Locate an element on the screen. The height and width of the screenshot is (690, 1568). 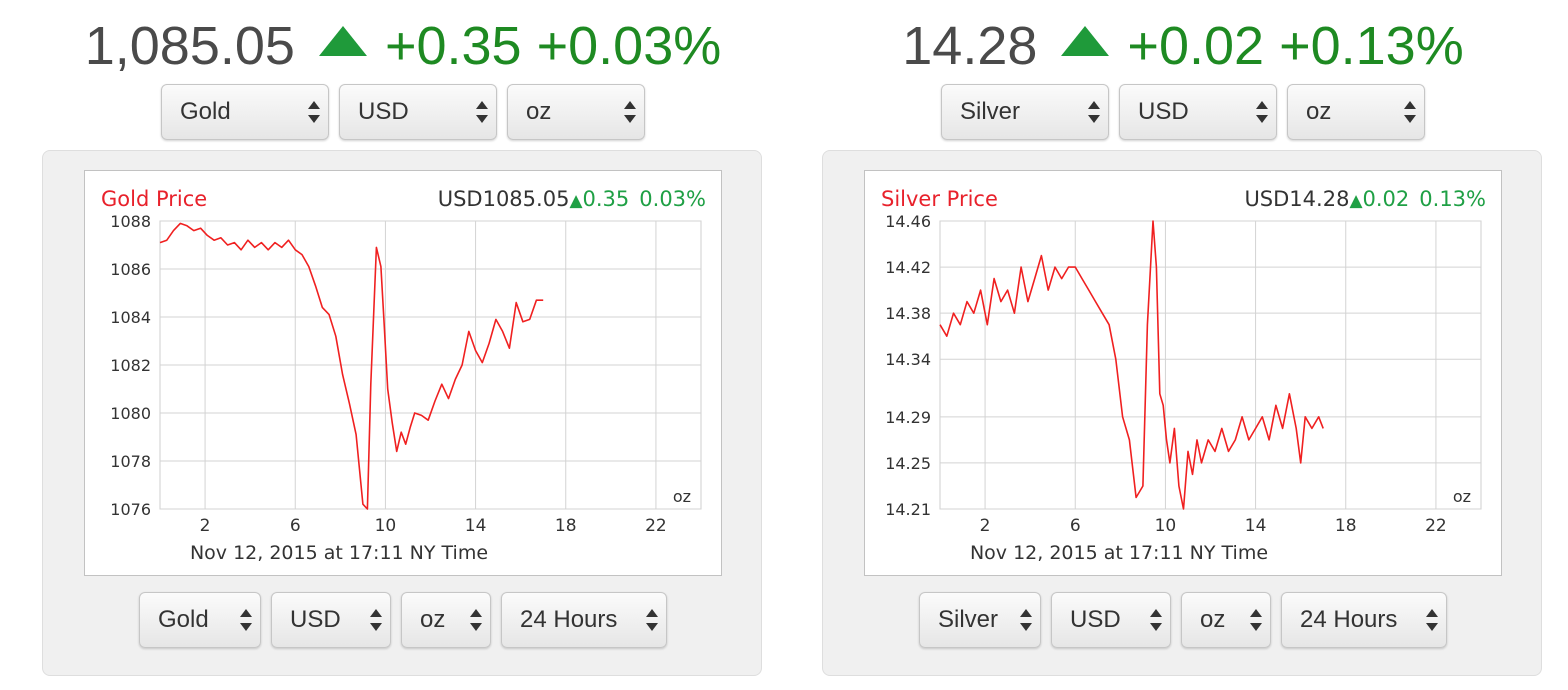
y-tick-label: 14.29 is located at coordinates (908, 417).